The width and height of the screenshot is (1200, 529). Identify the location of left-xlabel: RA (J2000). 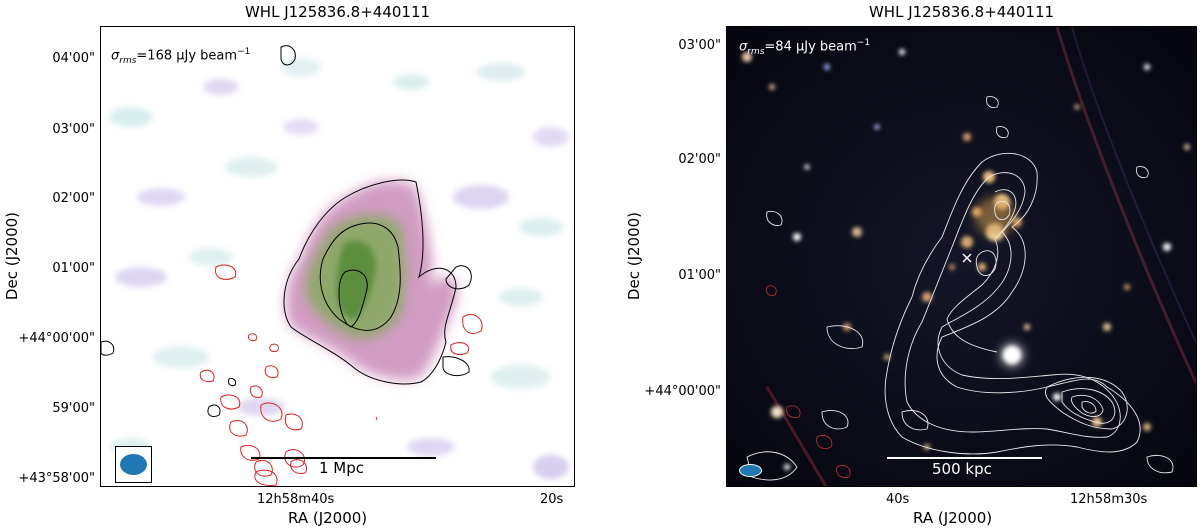
(328, 518).